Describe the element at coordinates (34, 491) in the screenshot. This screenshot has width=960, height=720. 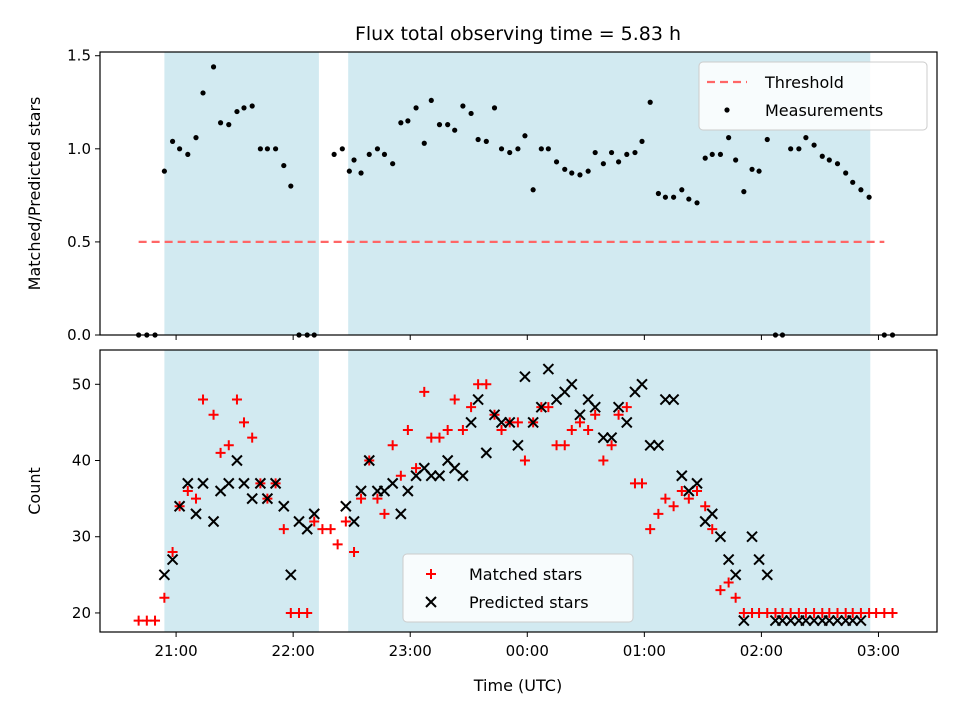
I see `y-axis-label: Count` at that location.